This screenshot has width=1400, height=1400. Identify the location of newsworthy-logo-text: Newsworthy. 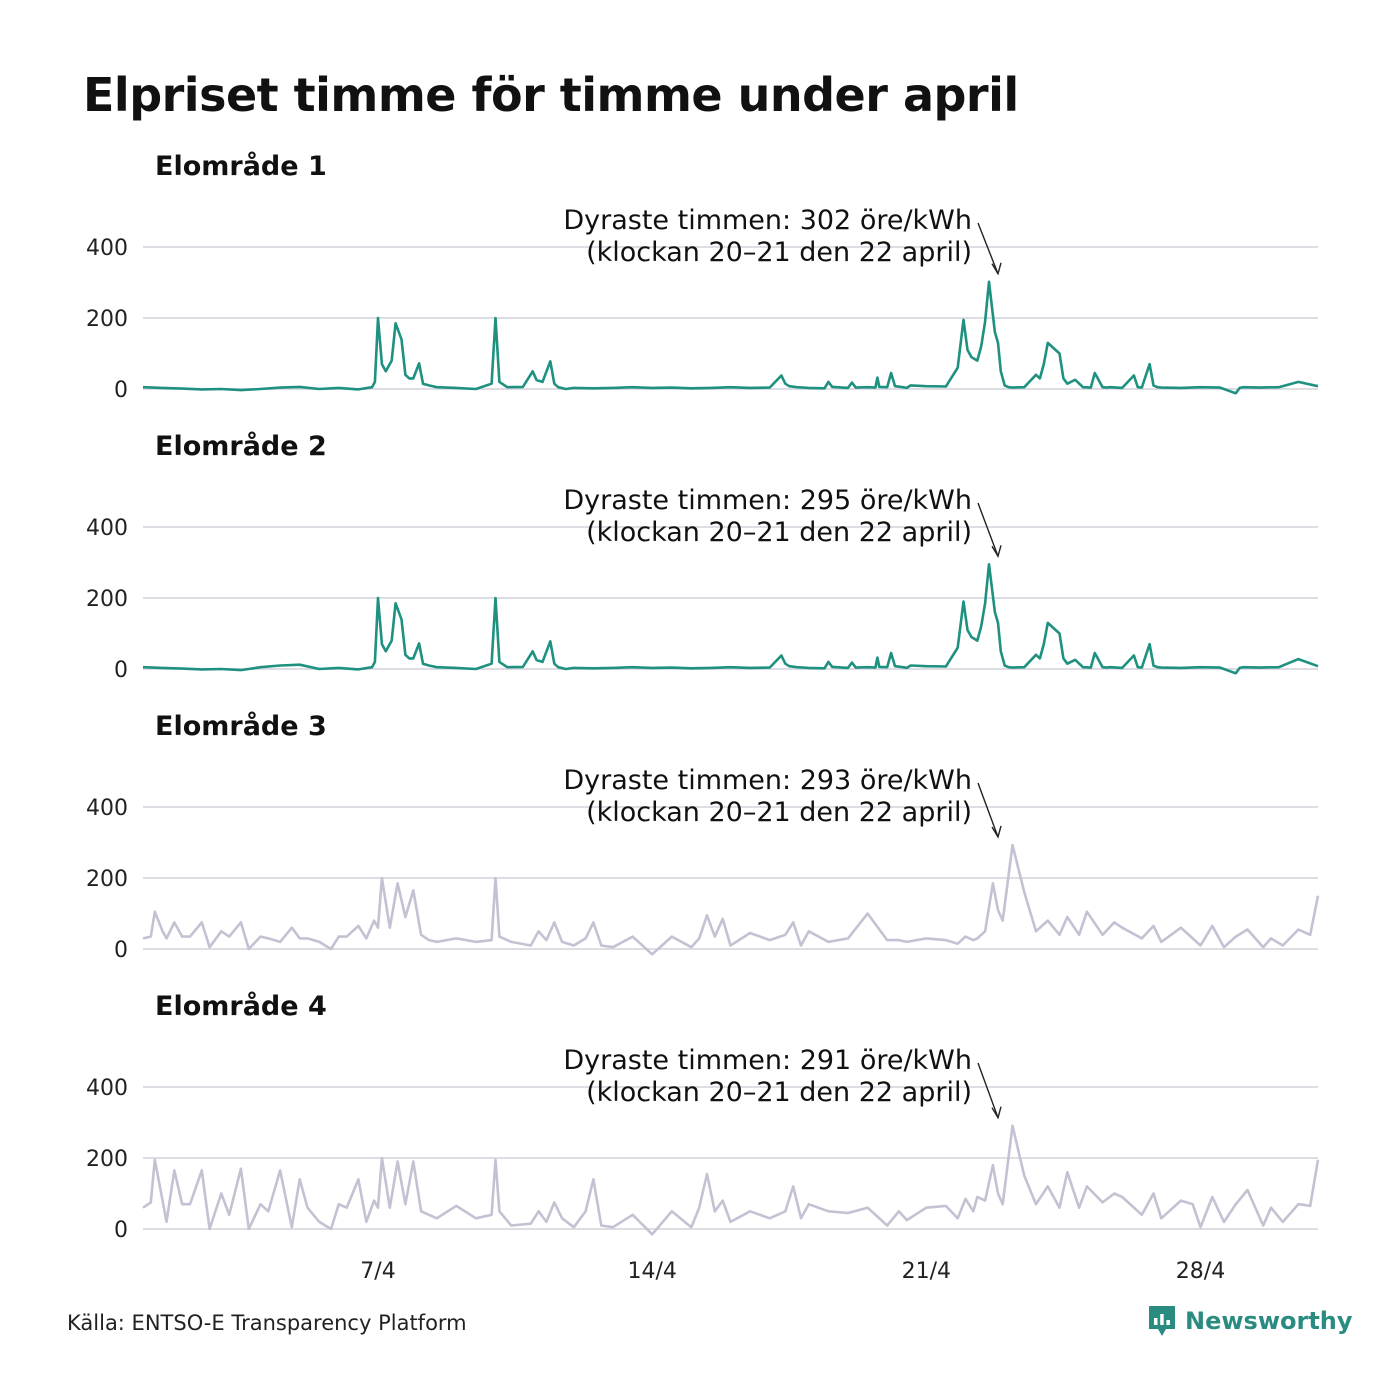
(1269, 1321).